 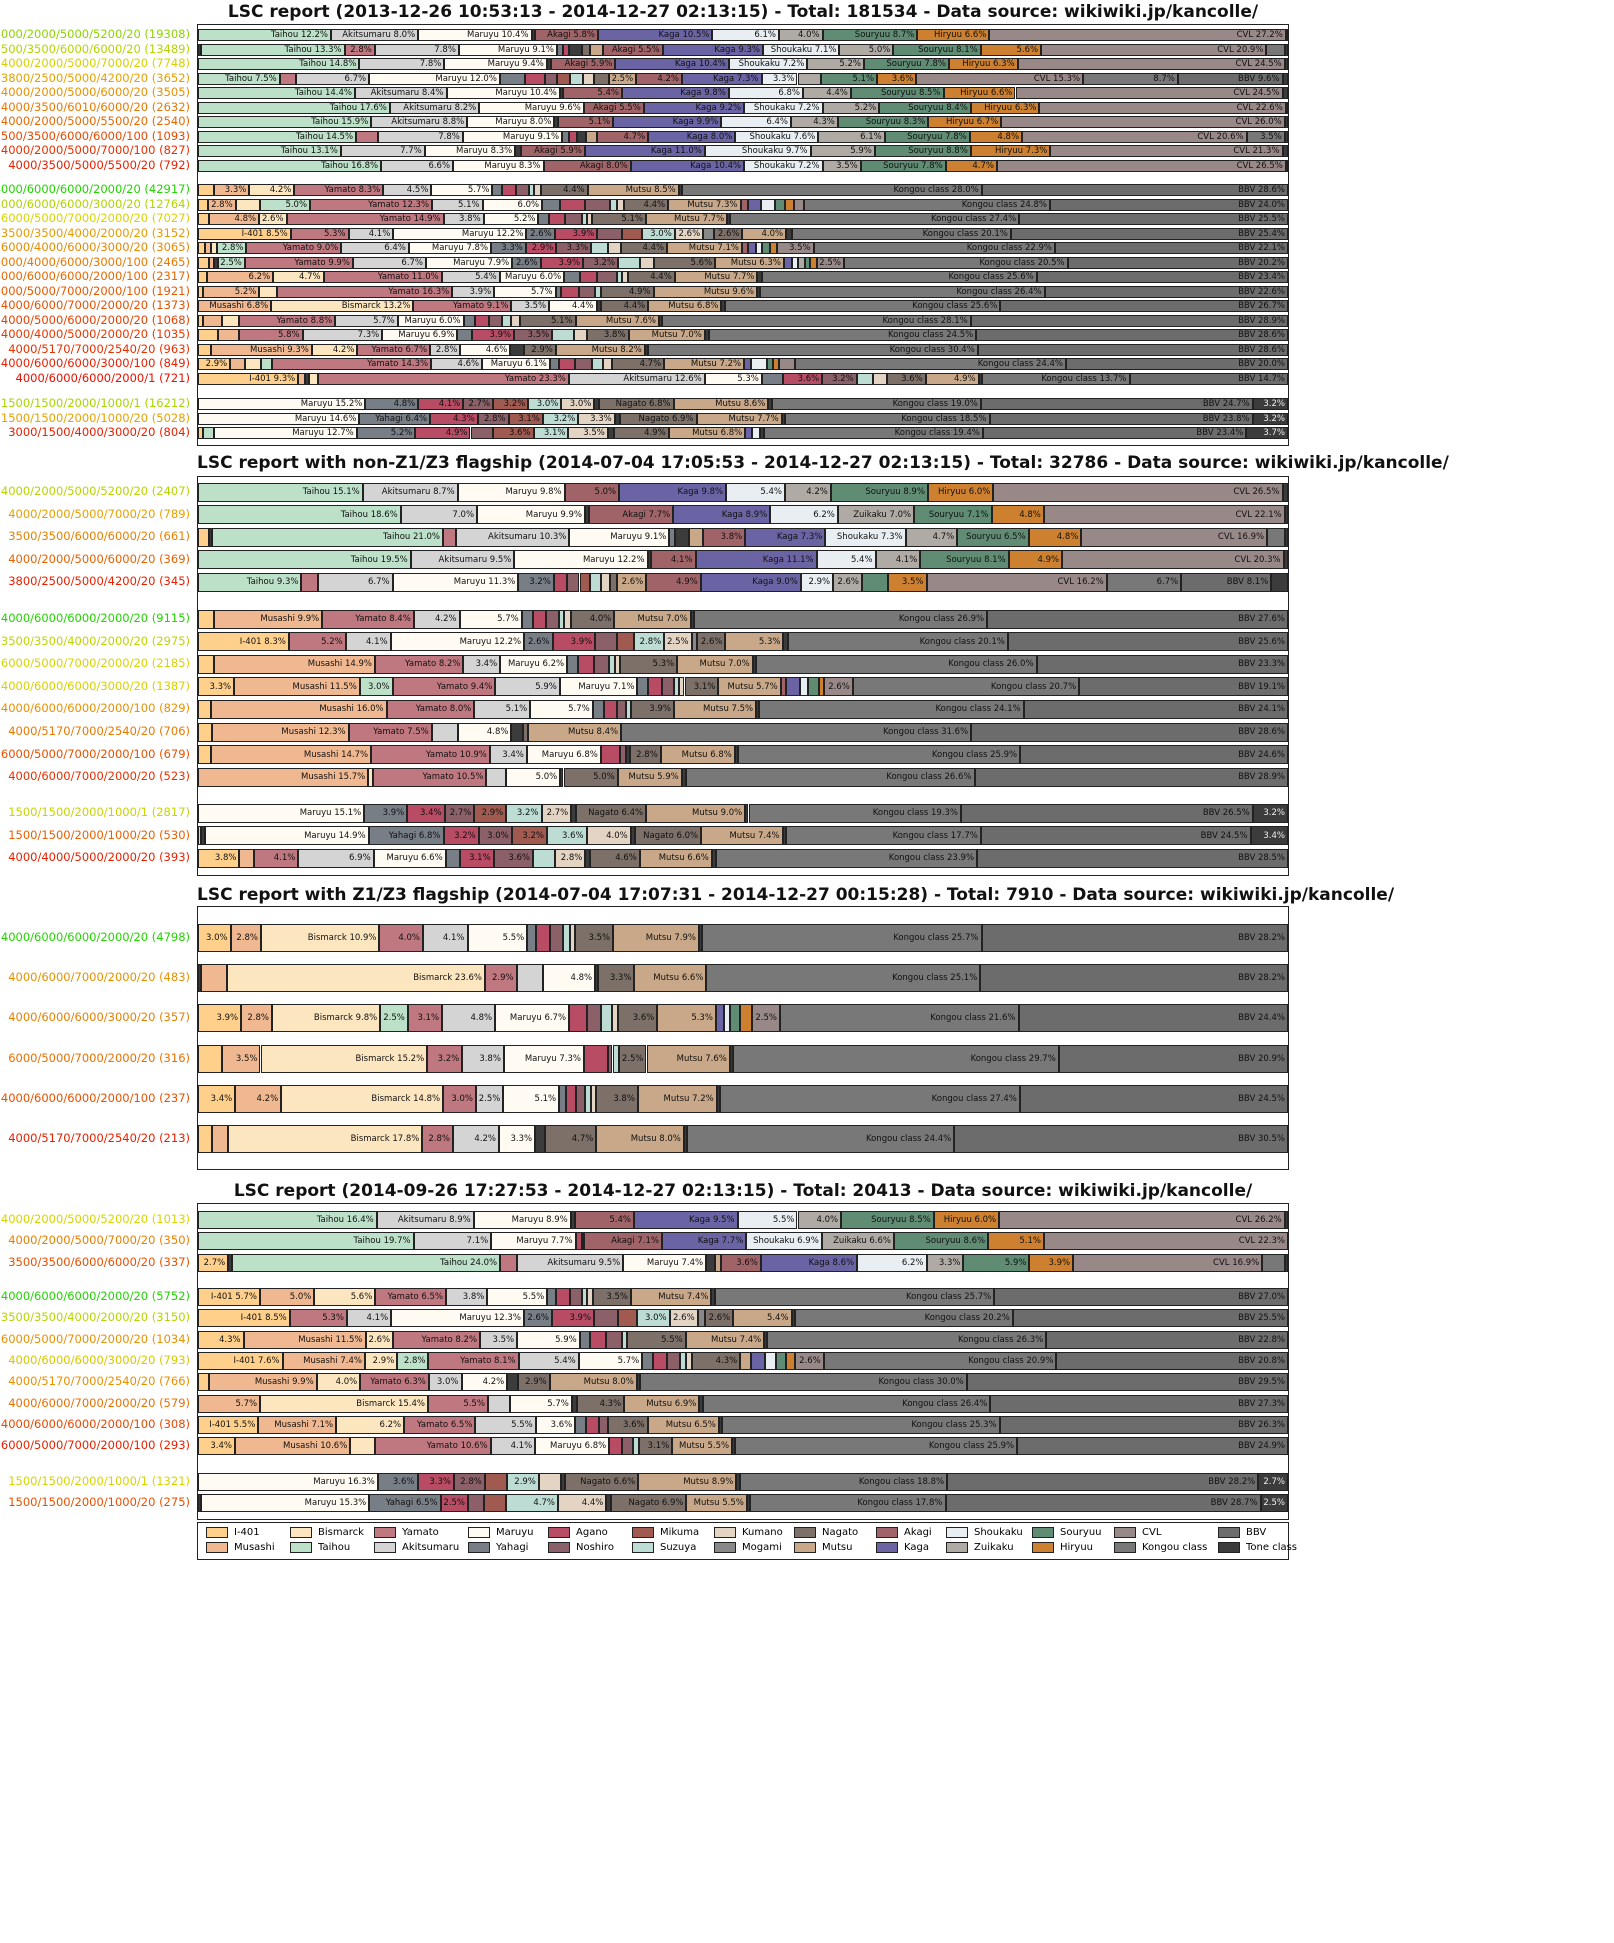 What do you see at coordinates (925, 107) in the screenshot?
I see `bar-segment-souryuu: Souryuu 8.4%` at bounding box center [925, 107].